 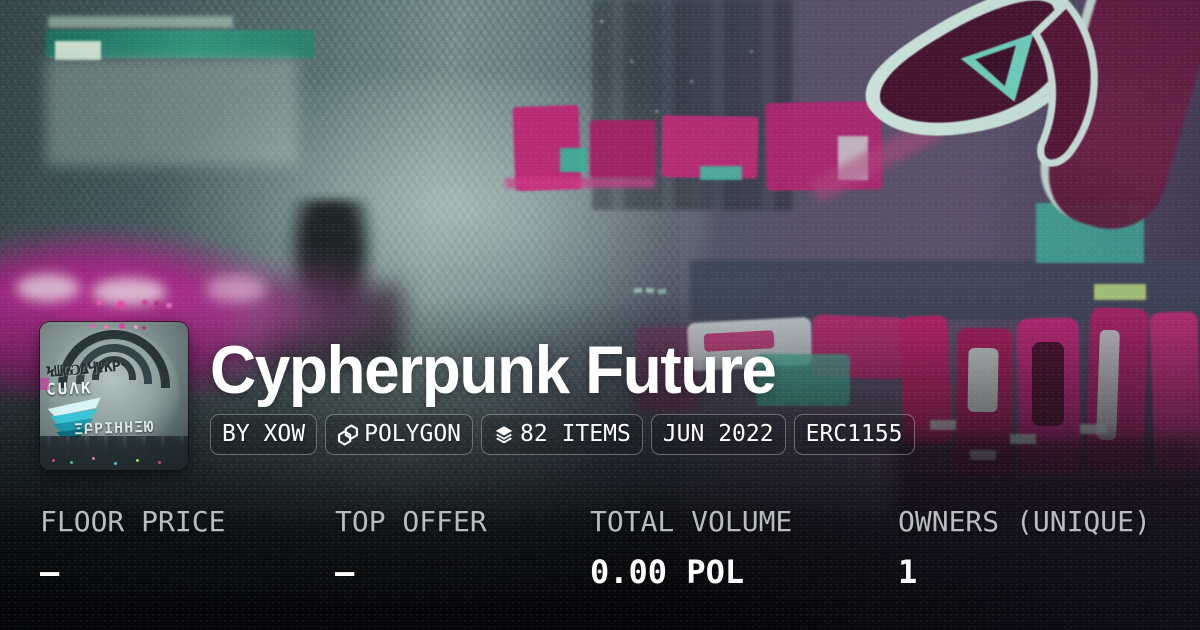 I want to click on stat-label: FLOOR PRICE, so click(x=133, y=521).